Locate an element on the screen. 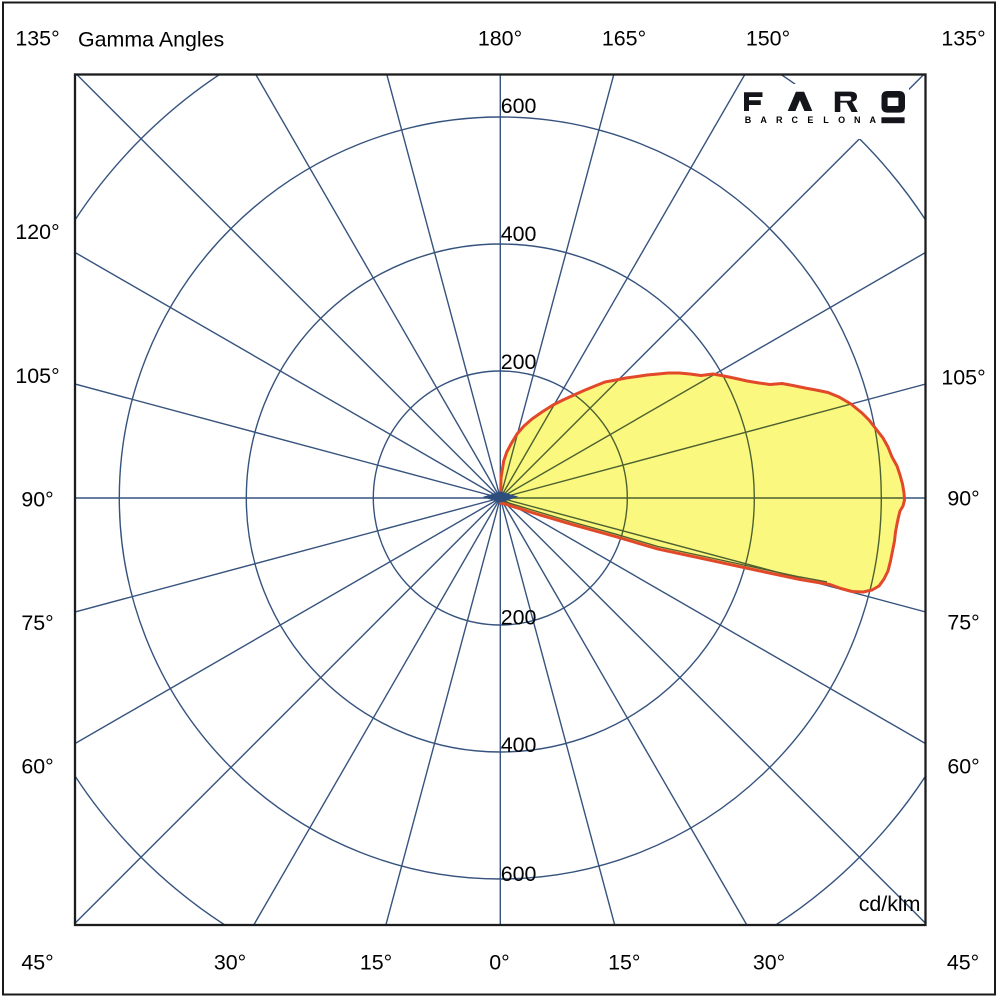 Image resolution: width=1000 pixels, height=1000 pixels. svg-text: 120° is located at coordinates (37, 232).